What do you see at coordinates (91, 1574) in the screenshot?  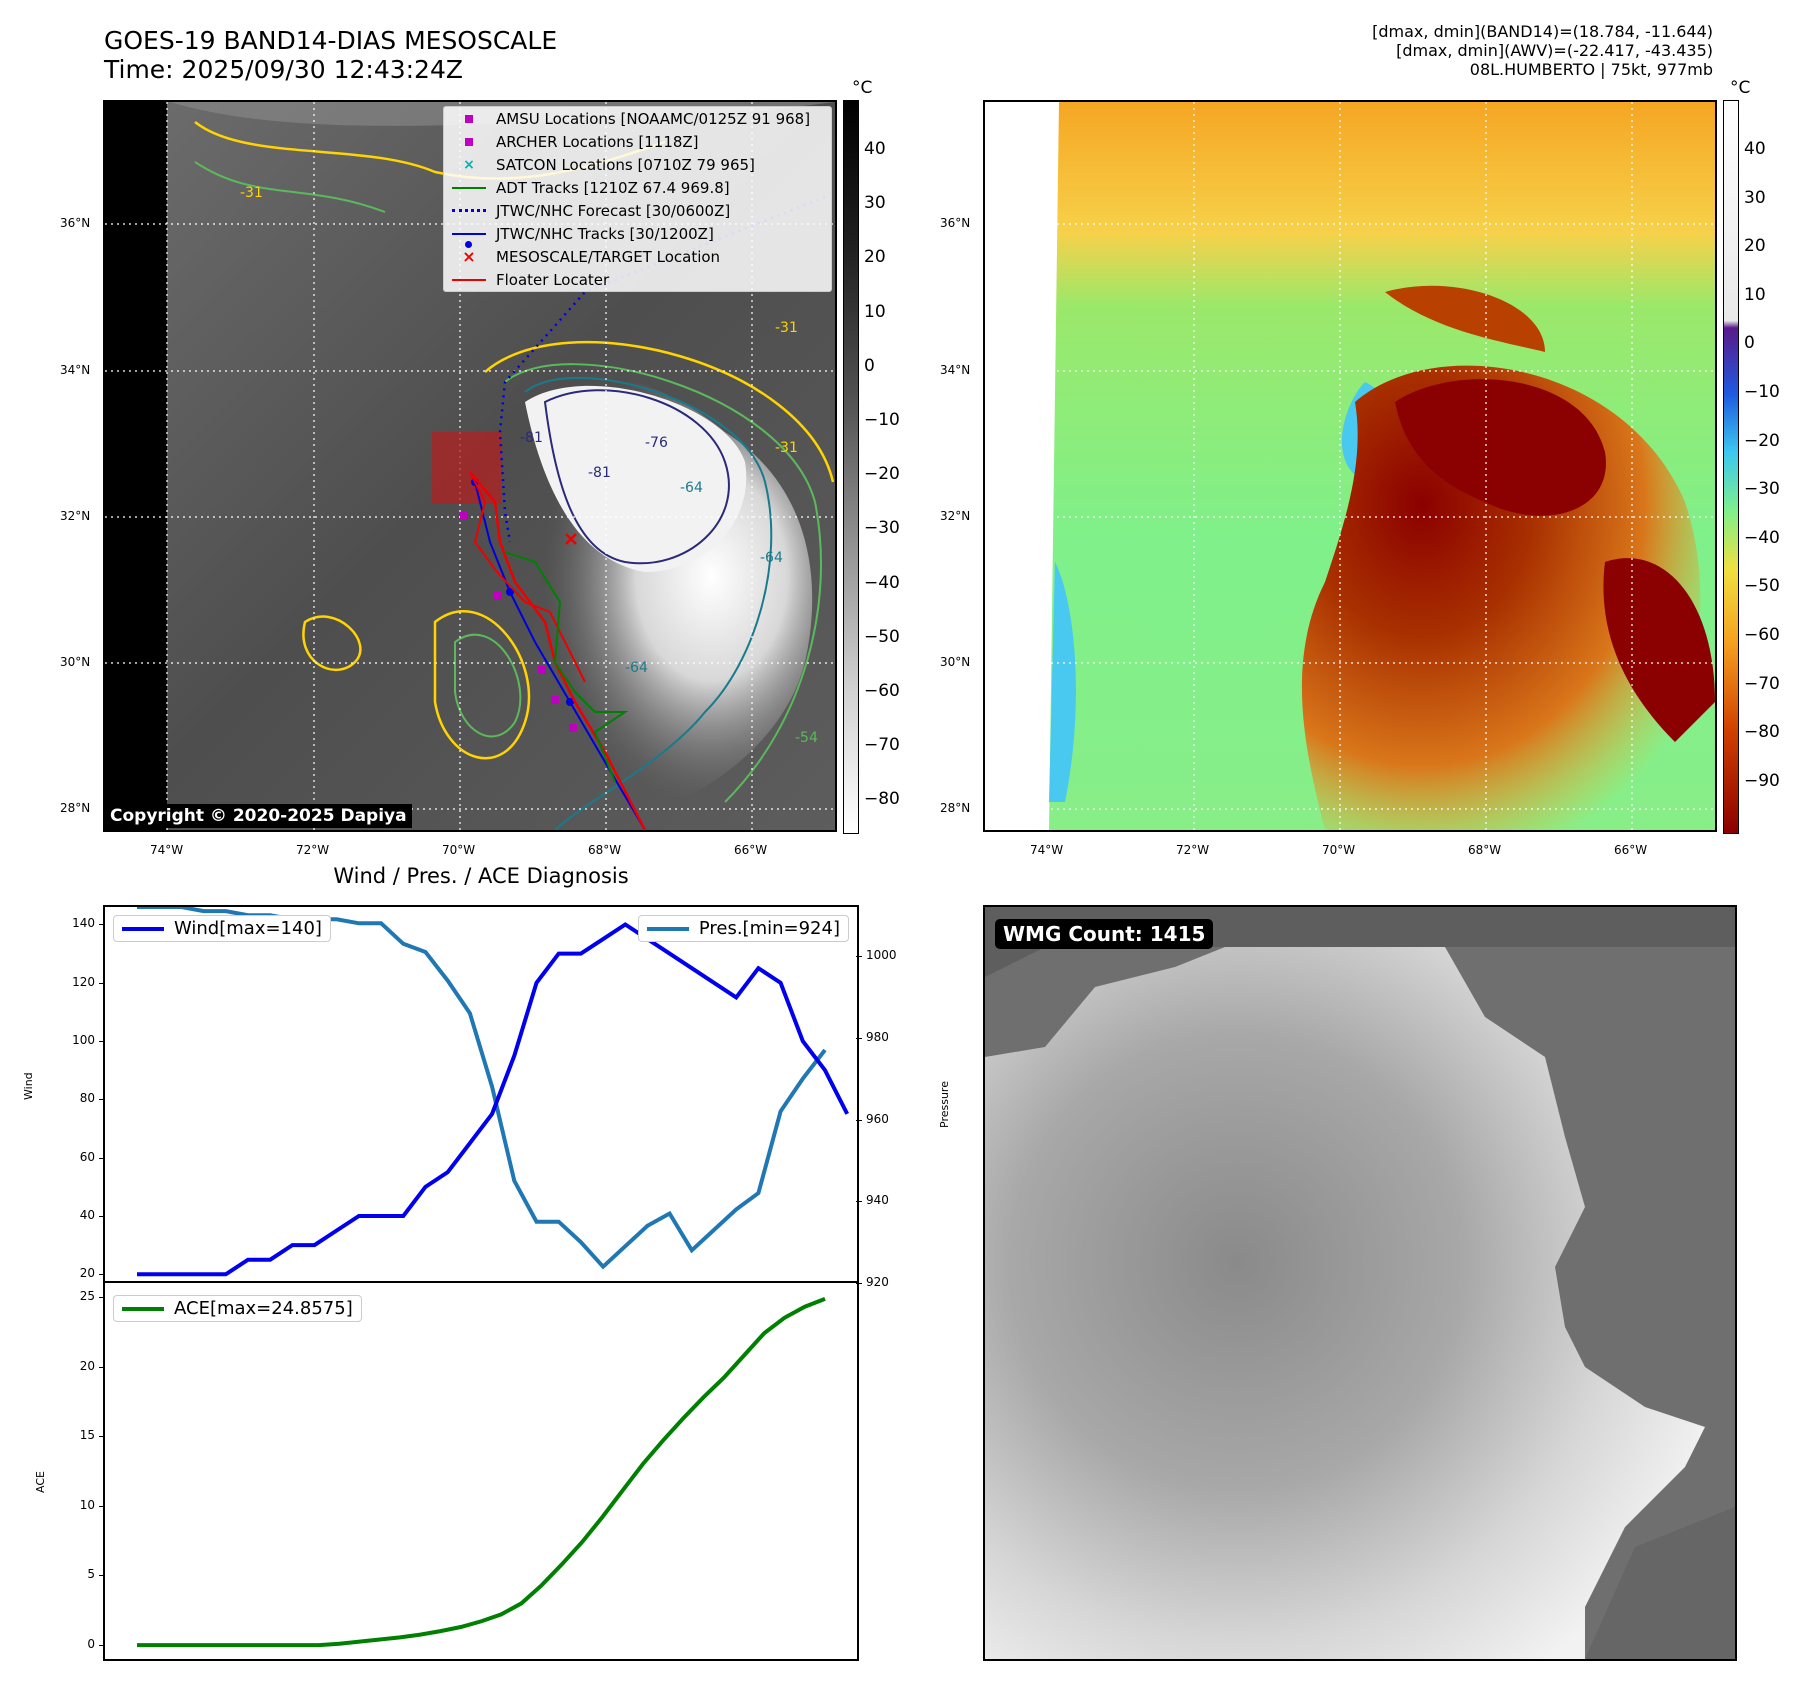 I see `ace-tick-label: 5` at bounding box center [91, 1574].